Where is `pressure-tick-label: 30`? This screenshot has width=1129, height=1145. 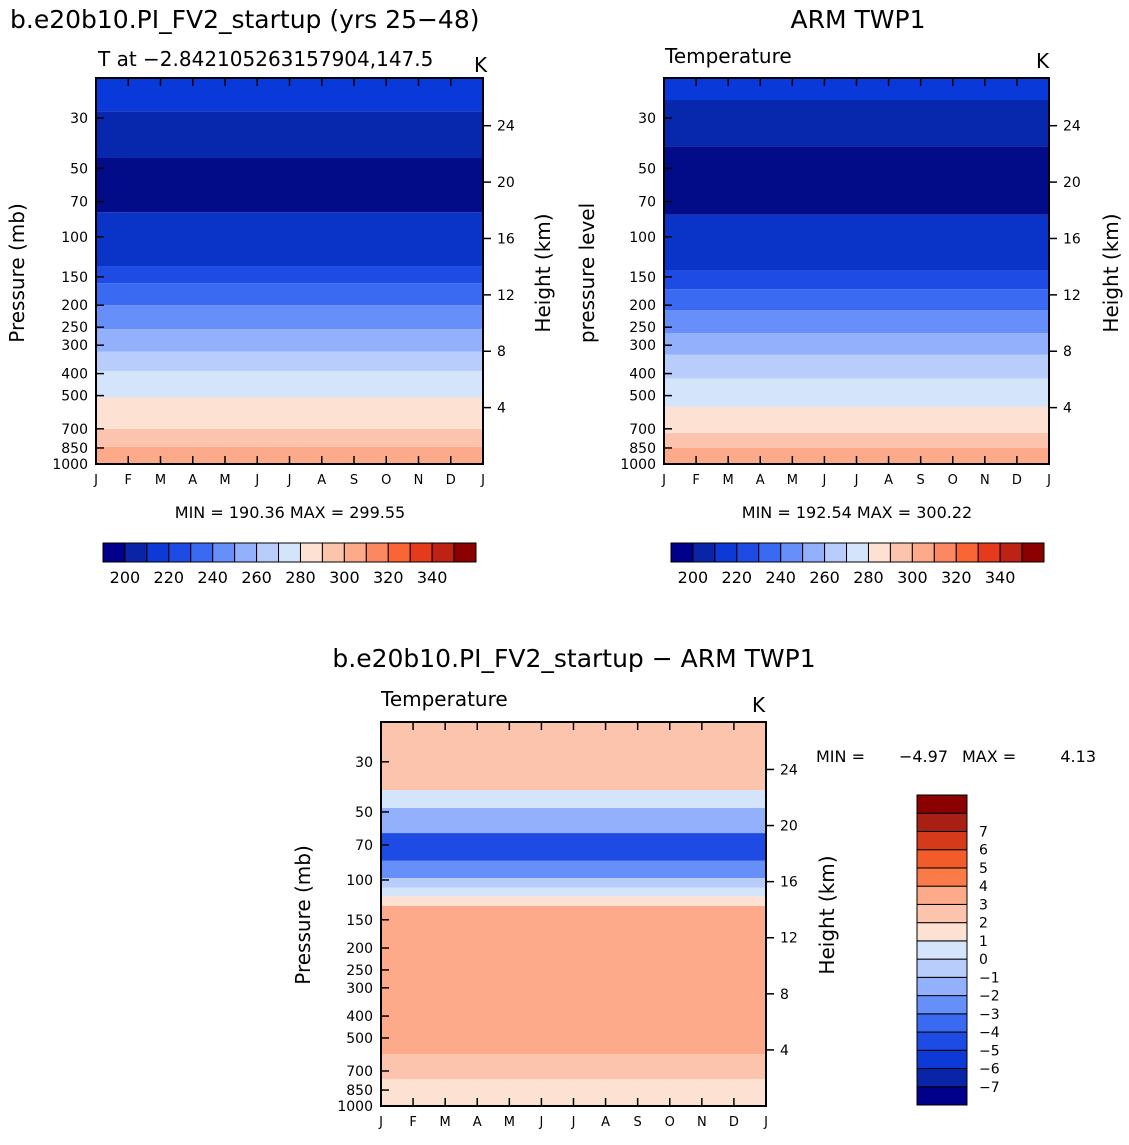 pressure-tick-label: 30 is located at coordinates (647, 119).